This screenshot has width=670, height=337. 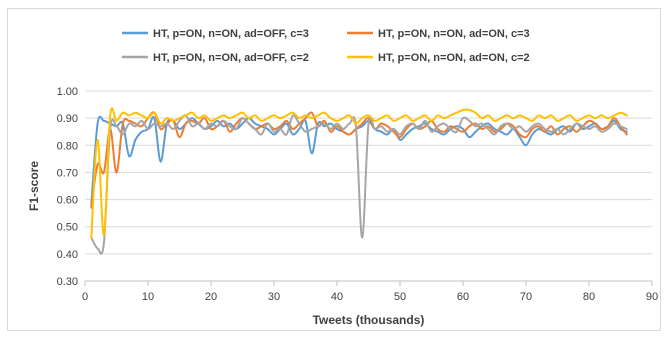 I want to click on x-tick-label: 50, so click(x=400, y=297).